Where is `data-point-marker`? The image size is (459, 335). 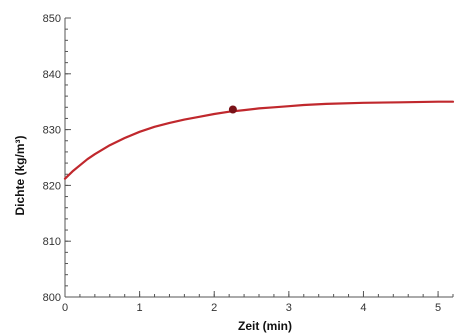 data-point-marker is located at coordinates (232, 109).